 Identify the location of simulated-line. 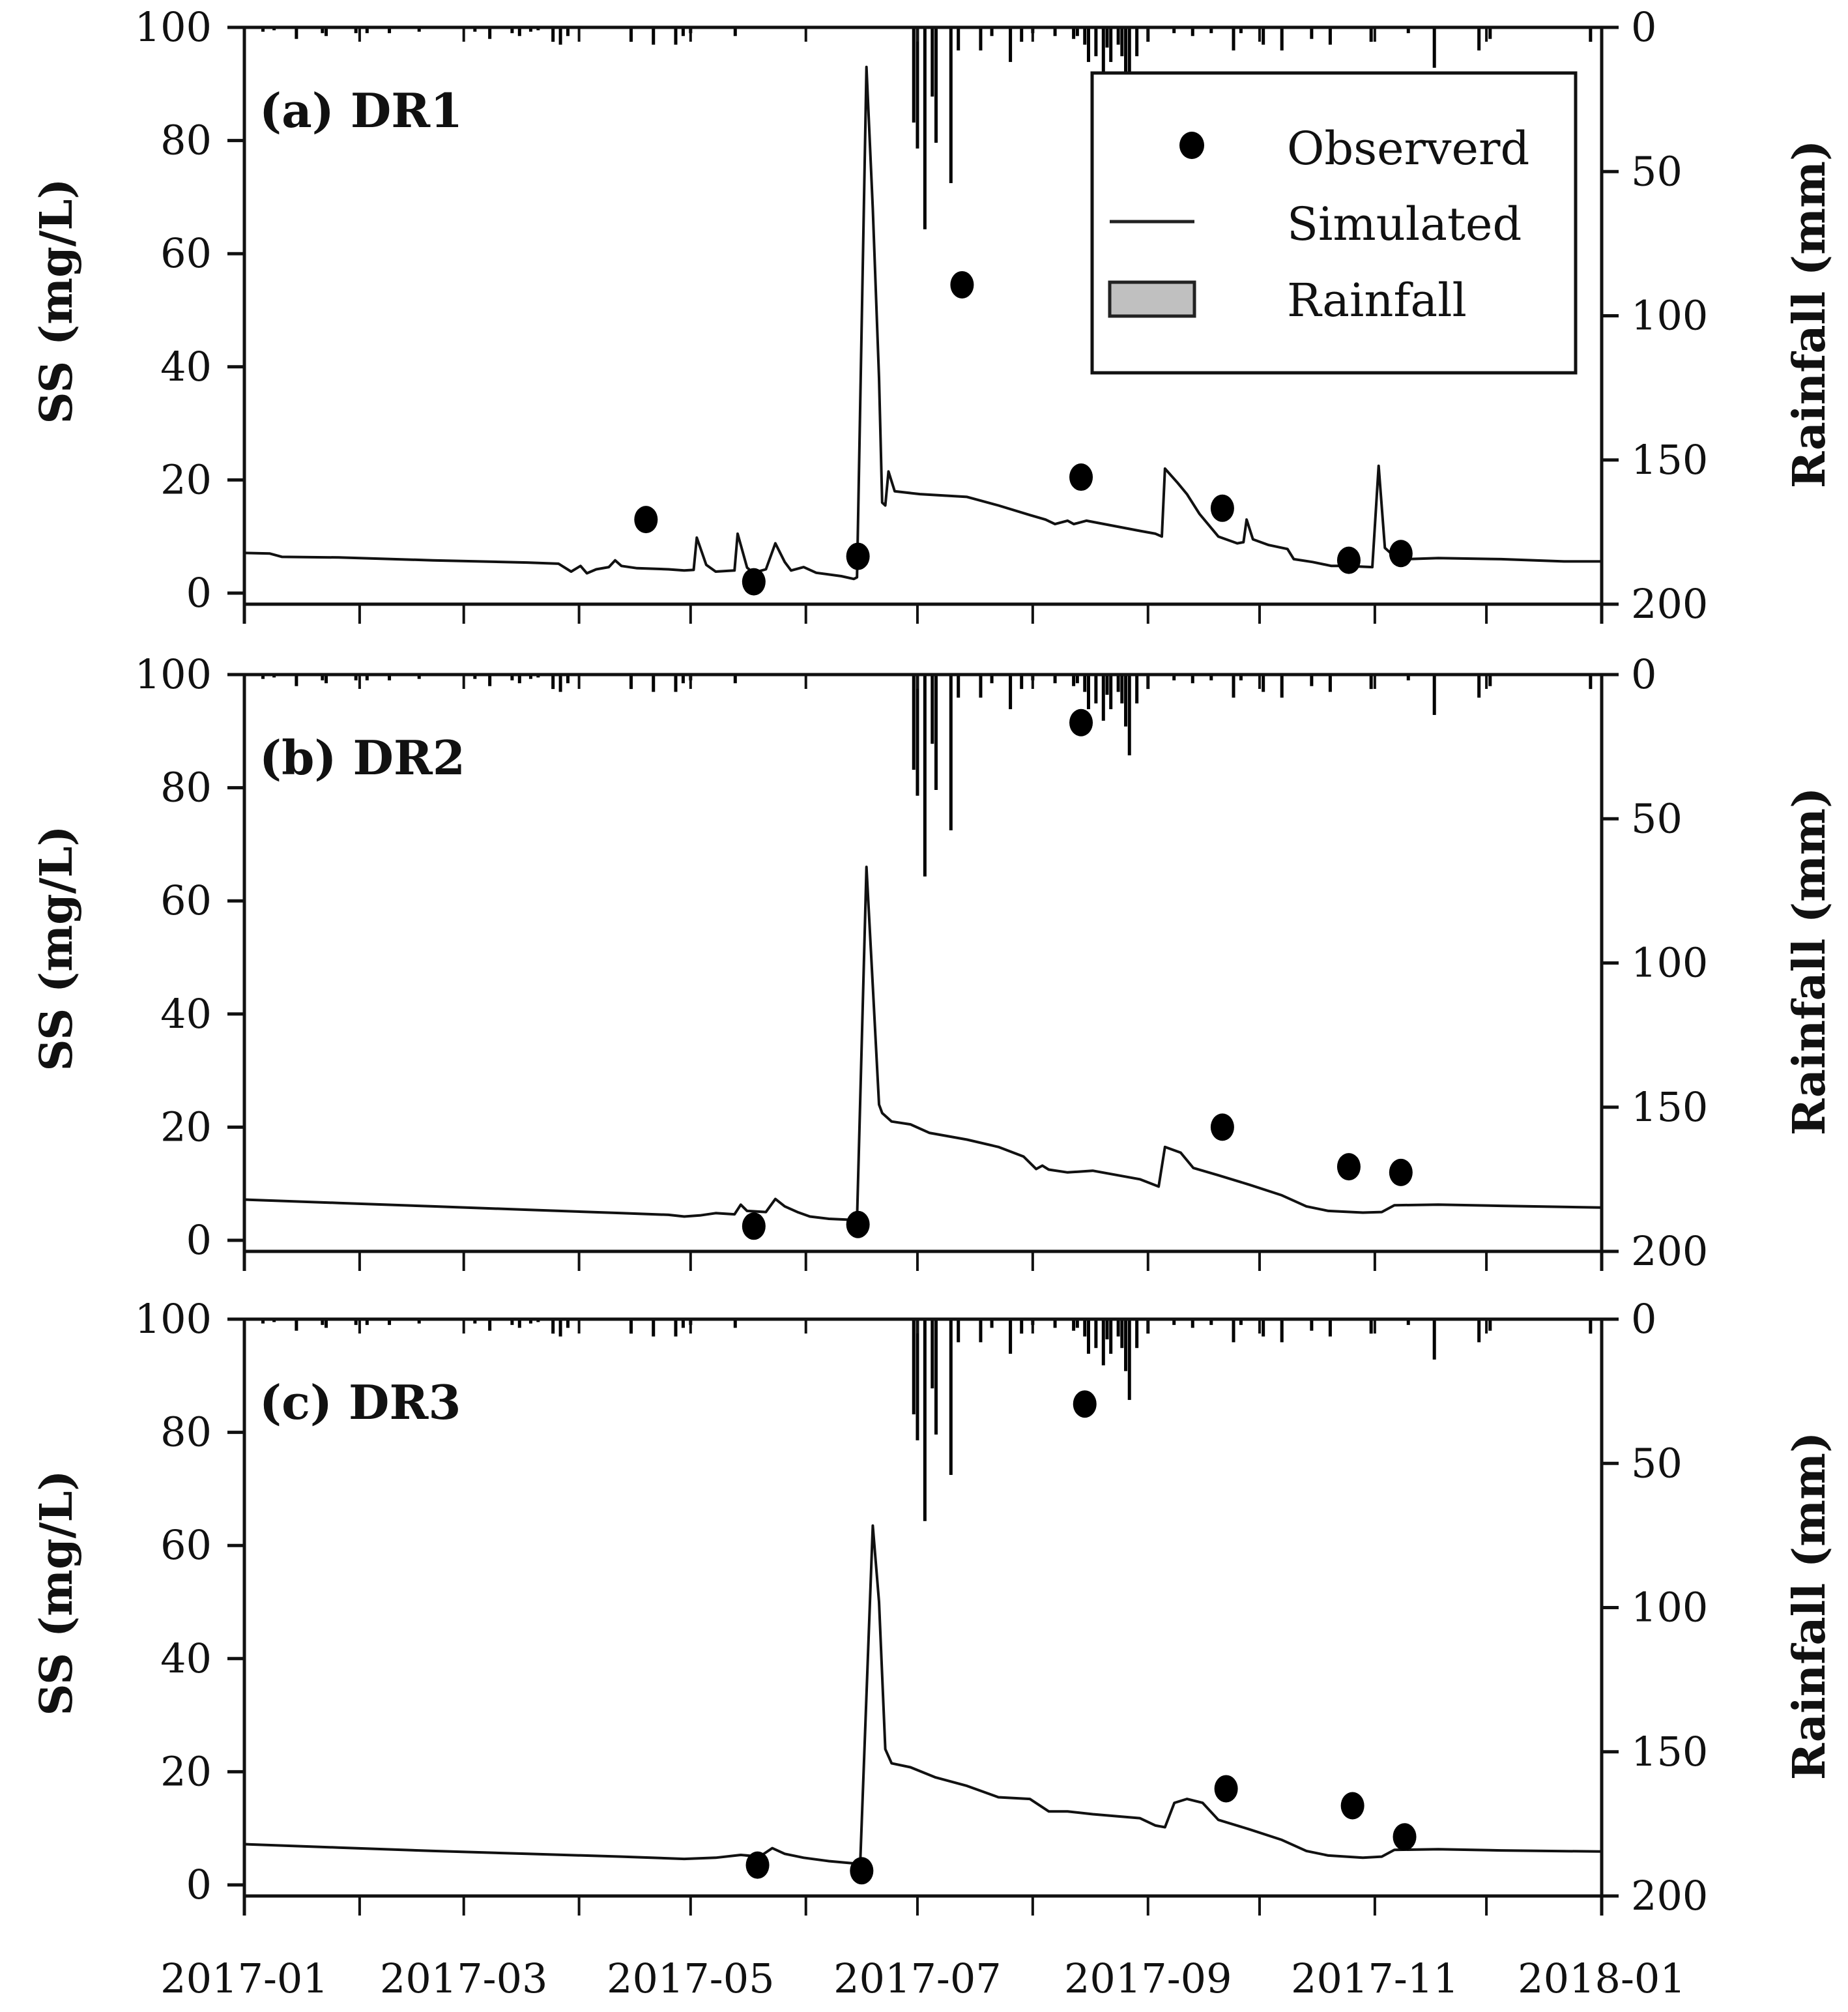
(923, 1694).